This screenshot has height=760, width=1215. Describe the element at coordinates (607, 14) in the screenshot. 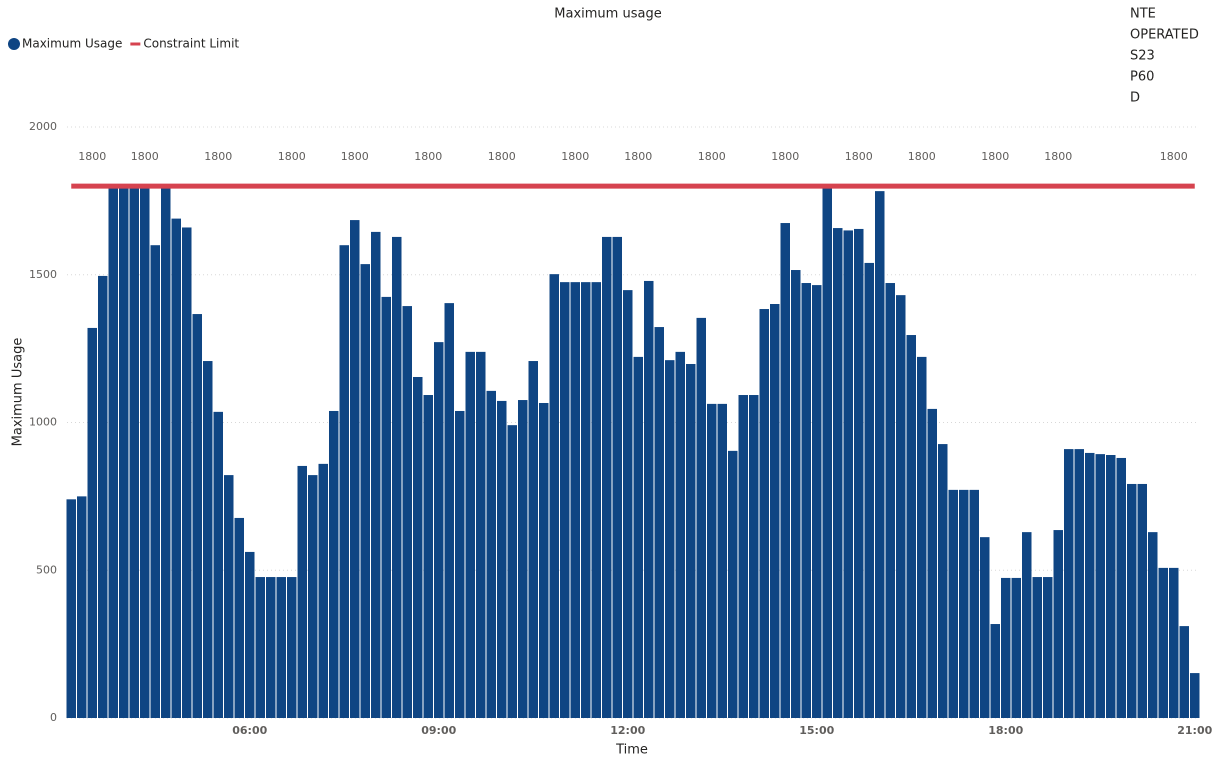

I see `chart-title: Maximum usage` at that location.